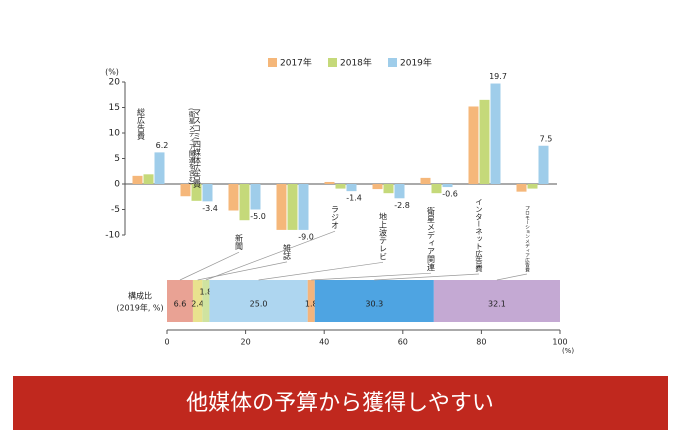 The height and width of the screenshot is (444, 680). I want to click on value-label: 19.7, so click(498, 76).